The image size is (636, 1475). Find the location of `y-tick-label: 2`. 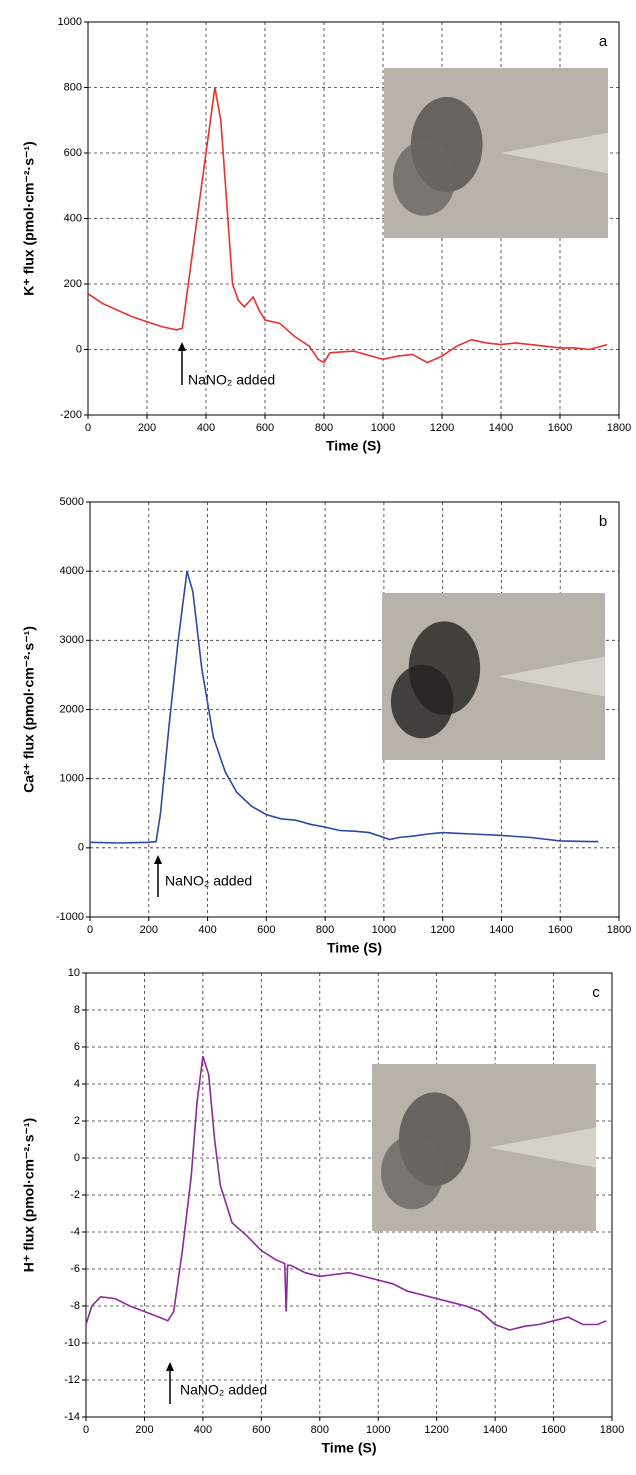

y-tick-label: 2 is located at coordinates (77, 1121).